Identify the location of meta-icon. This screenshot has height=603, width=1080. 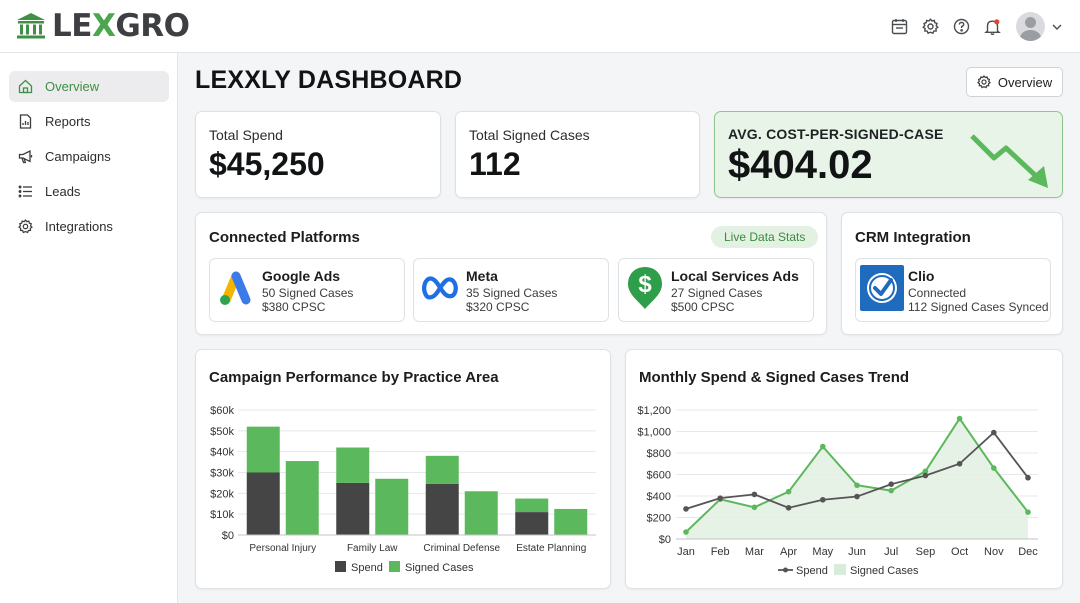
(440, 288).